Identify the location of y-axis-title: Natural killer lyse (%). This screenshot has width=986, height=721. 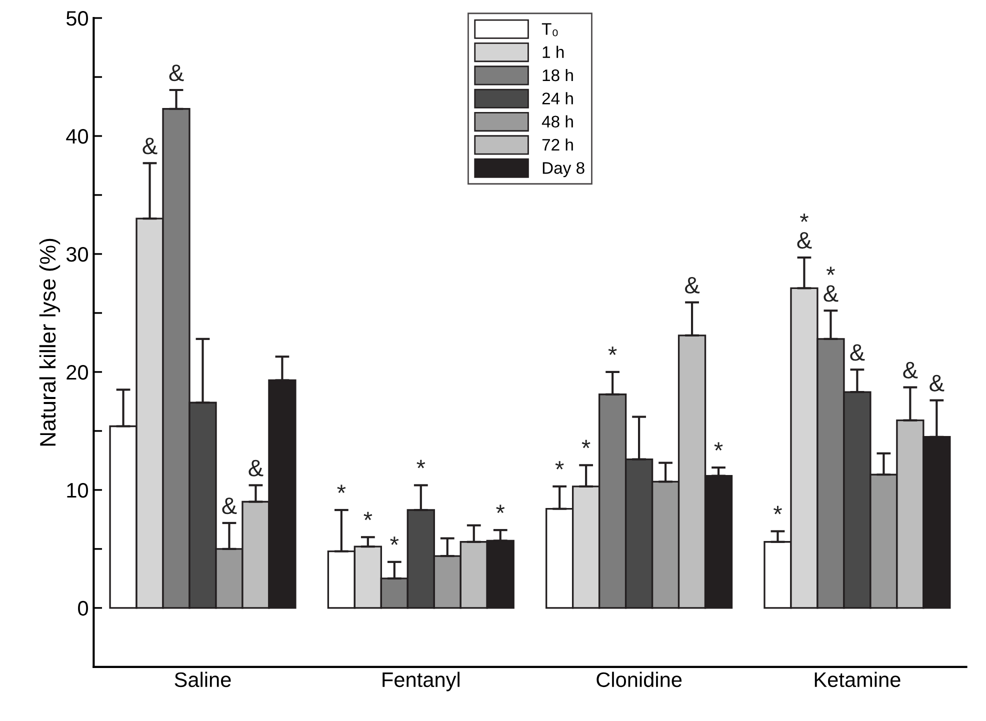
(49, 342).